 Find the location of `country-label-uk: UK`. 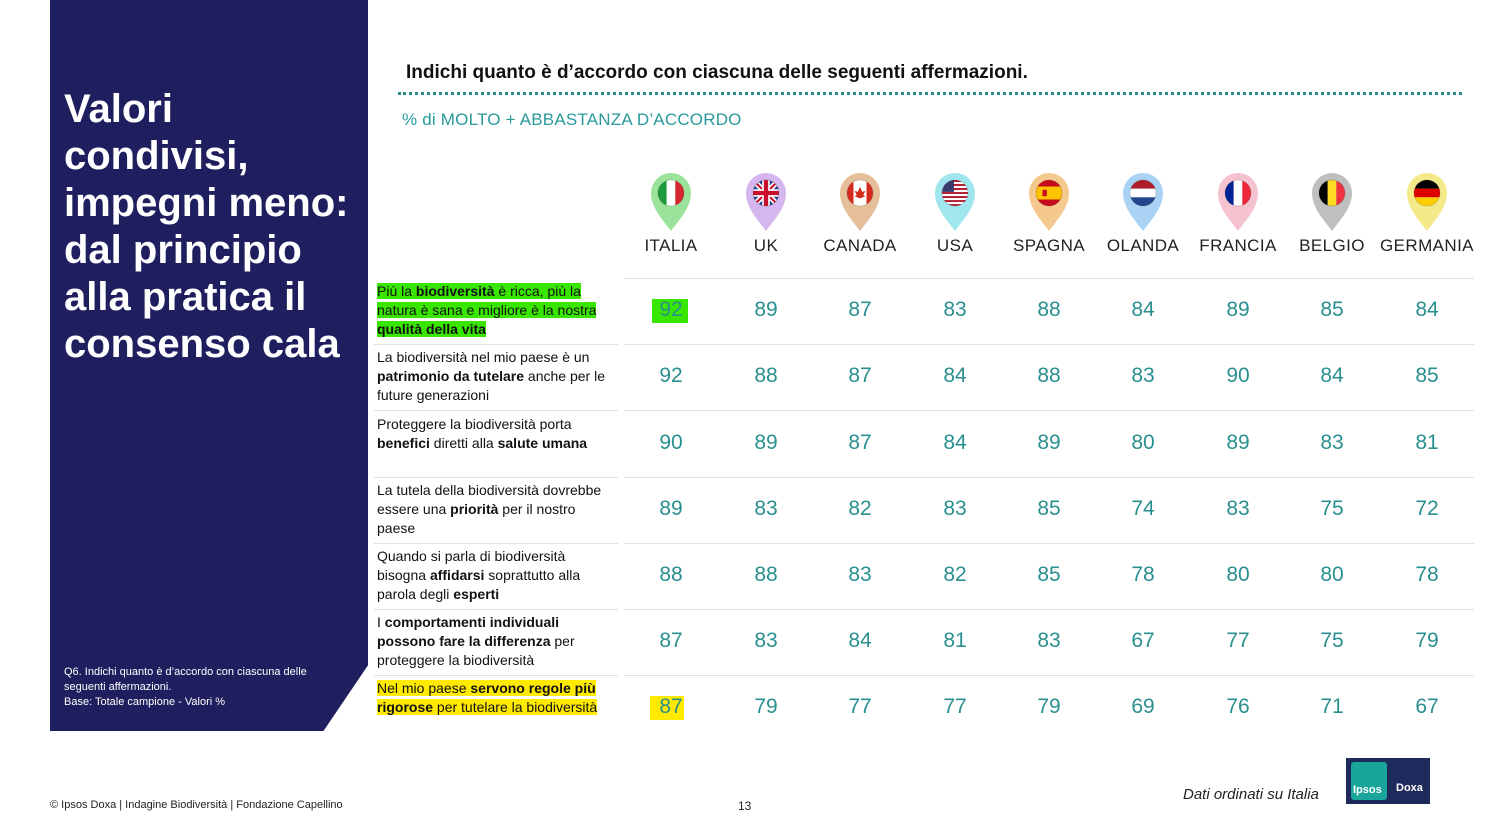

country-label-uk: UK is located at coordinates (766, 245).